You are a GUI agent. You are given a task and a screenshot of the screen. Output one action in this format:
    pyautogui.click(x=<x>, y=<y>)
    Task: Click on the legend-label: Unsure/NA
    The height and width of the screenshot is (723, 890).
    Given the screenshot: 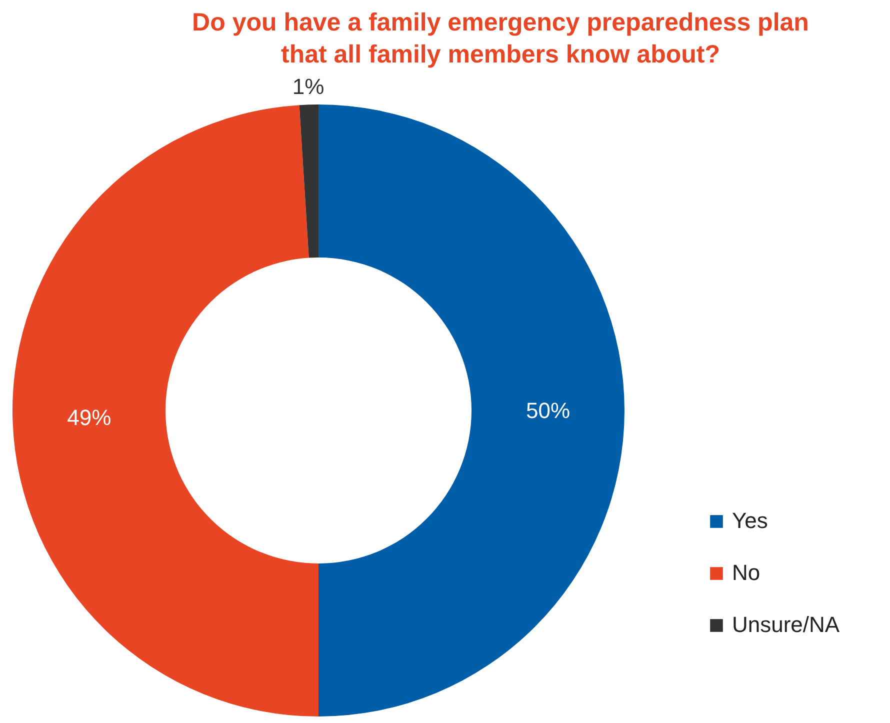 What is the action you would take?
    pyautogui.click(x=786, y=625)
    